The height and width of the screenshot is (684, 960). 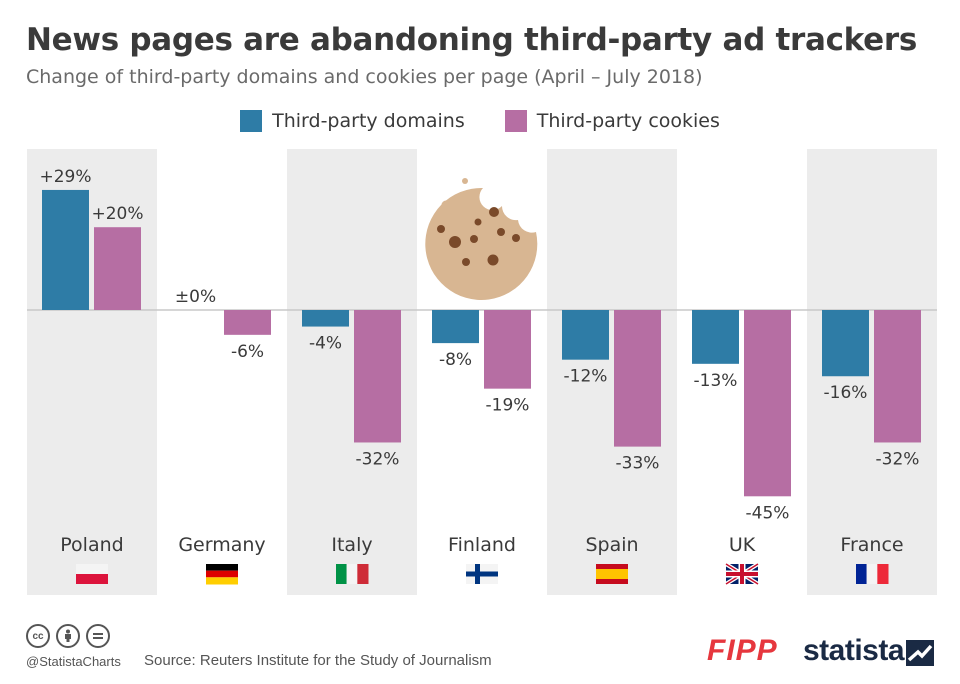 I want to click on bar-cookies-france, so click(x=897, y=376).